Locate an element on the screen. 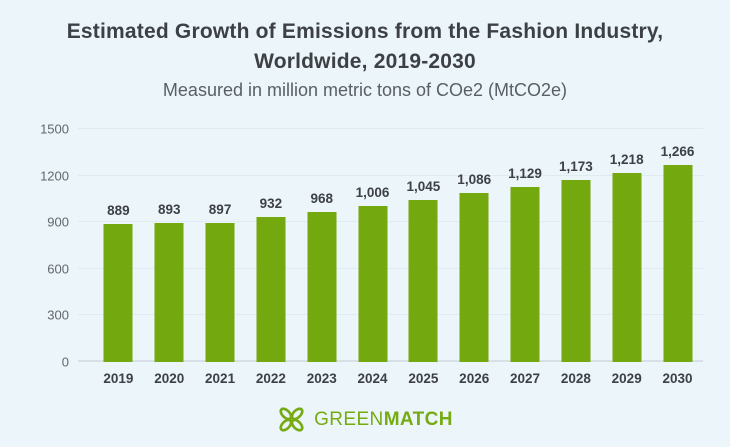 The width and height of the screenshot is (730, 447). bar-column: 968 2023 is located at coordinates (321, 257).